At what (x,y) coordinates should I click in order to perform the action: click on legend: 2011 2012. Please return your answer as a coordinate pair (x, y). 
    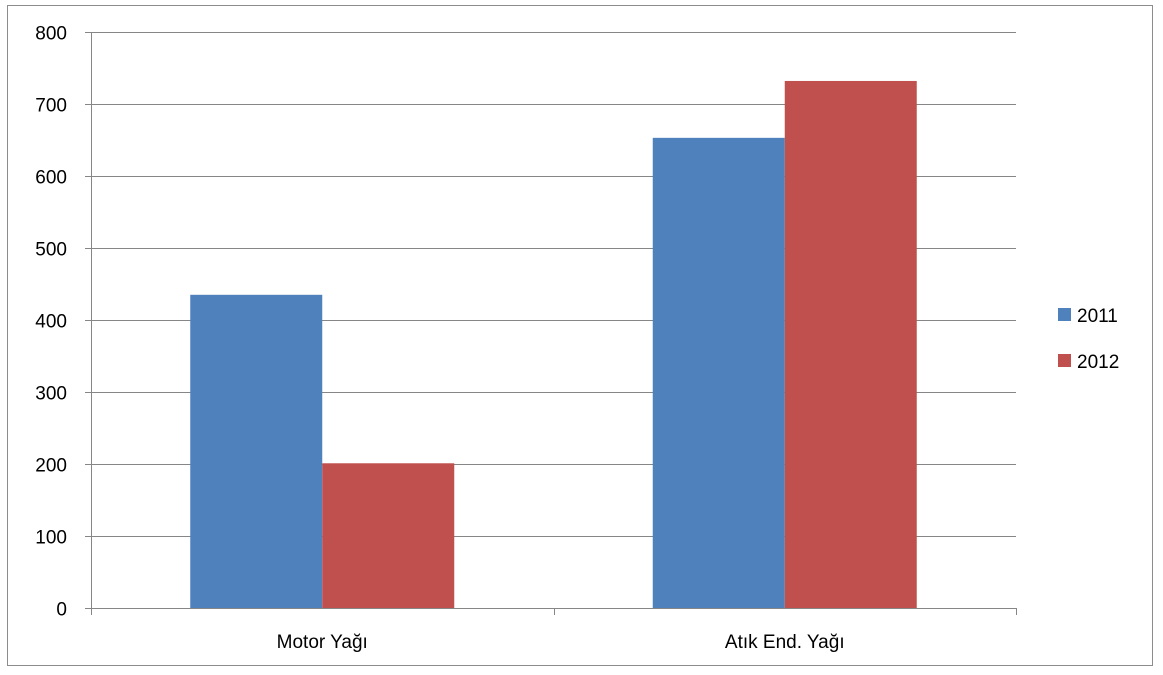
    Looking at the image, I should click on (1088, 339).